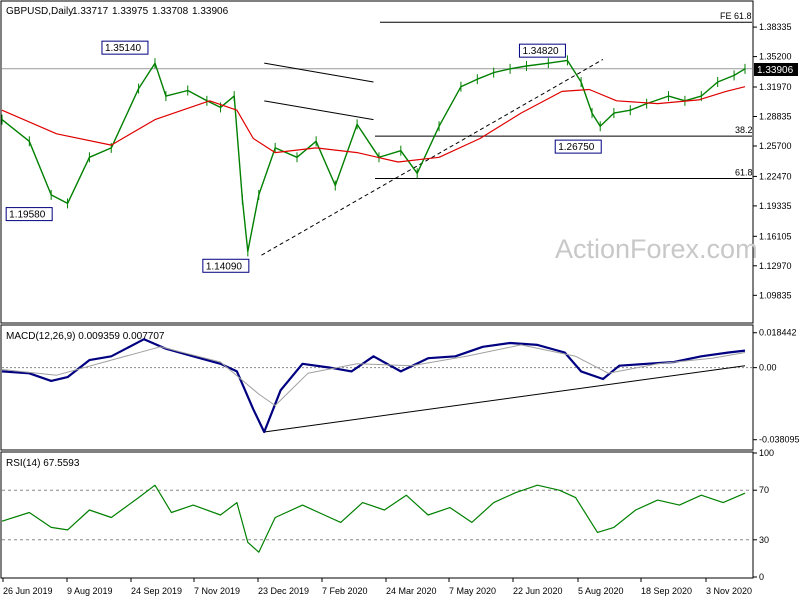 The image size is (800, 600). I want to click on x-tick-label: 7 Feb 2020, so click(345, 591).